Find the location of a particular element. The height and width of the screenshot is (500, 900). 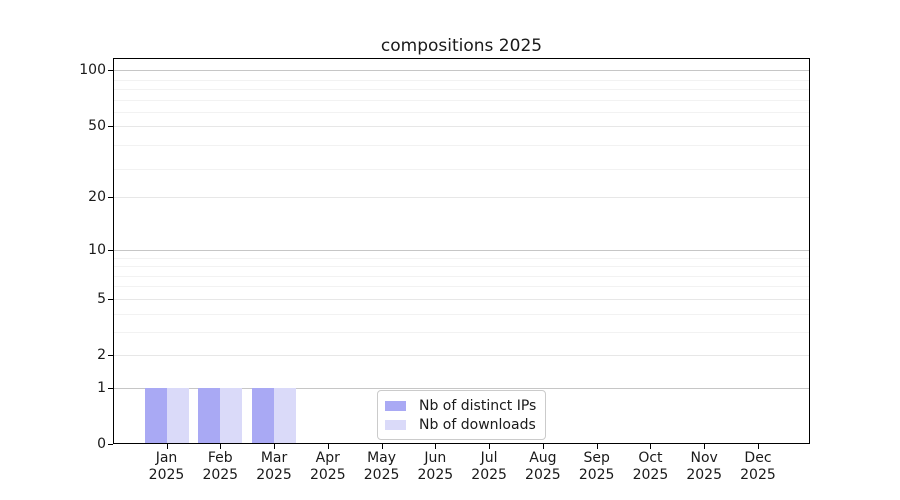

x-tick-mark-dec is located at coordinates (758, 446).